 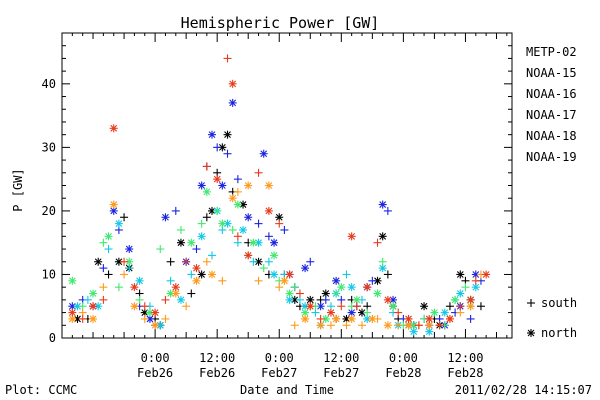 I want to click on x-tick-time-label: 0:00, so click(x=155, y=358).